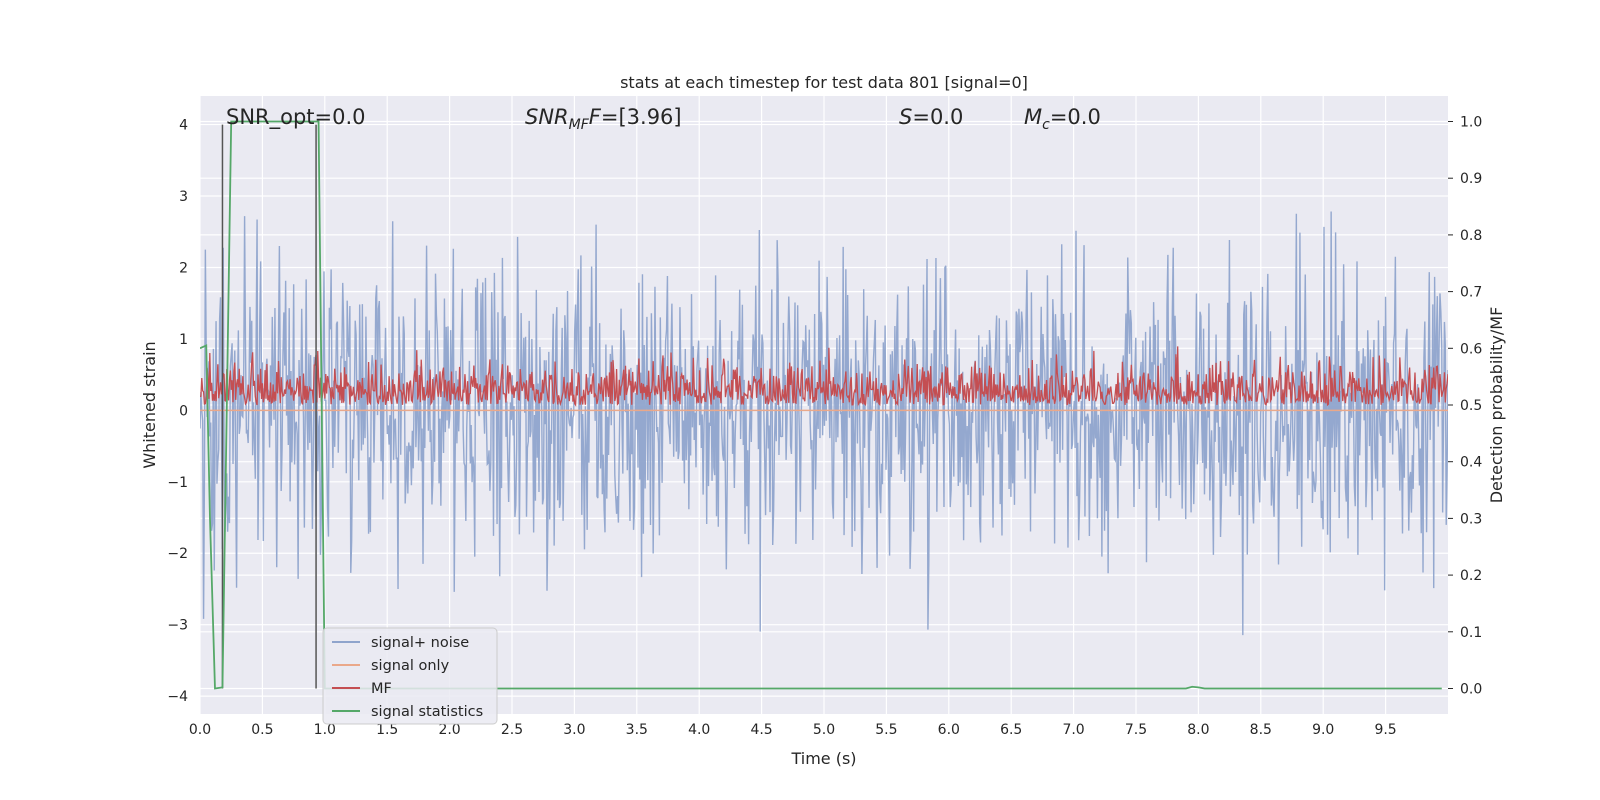  I want to click on annotation-s: S=0.0, so click(931, 117).